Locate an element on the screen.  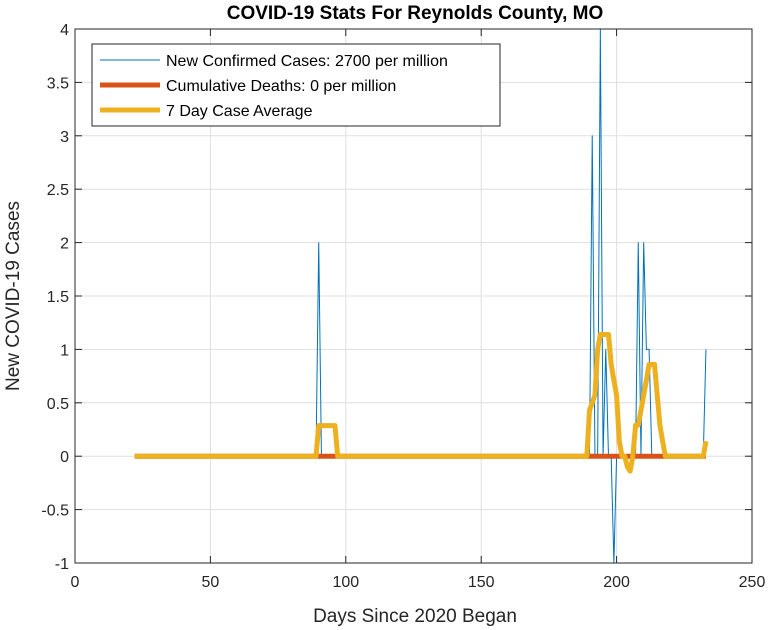
y-tick-label-0: -1 is located at coordinates (62, 564).